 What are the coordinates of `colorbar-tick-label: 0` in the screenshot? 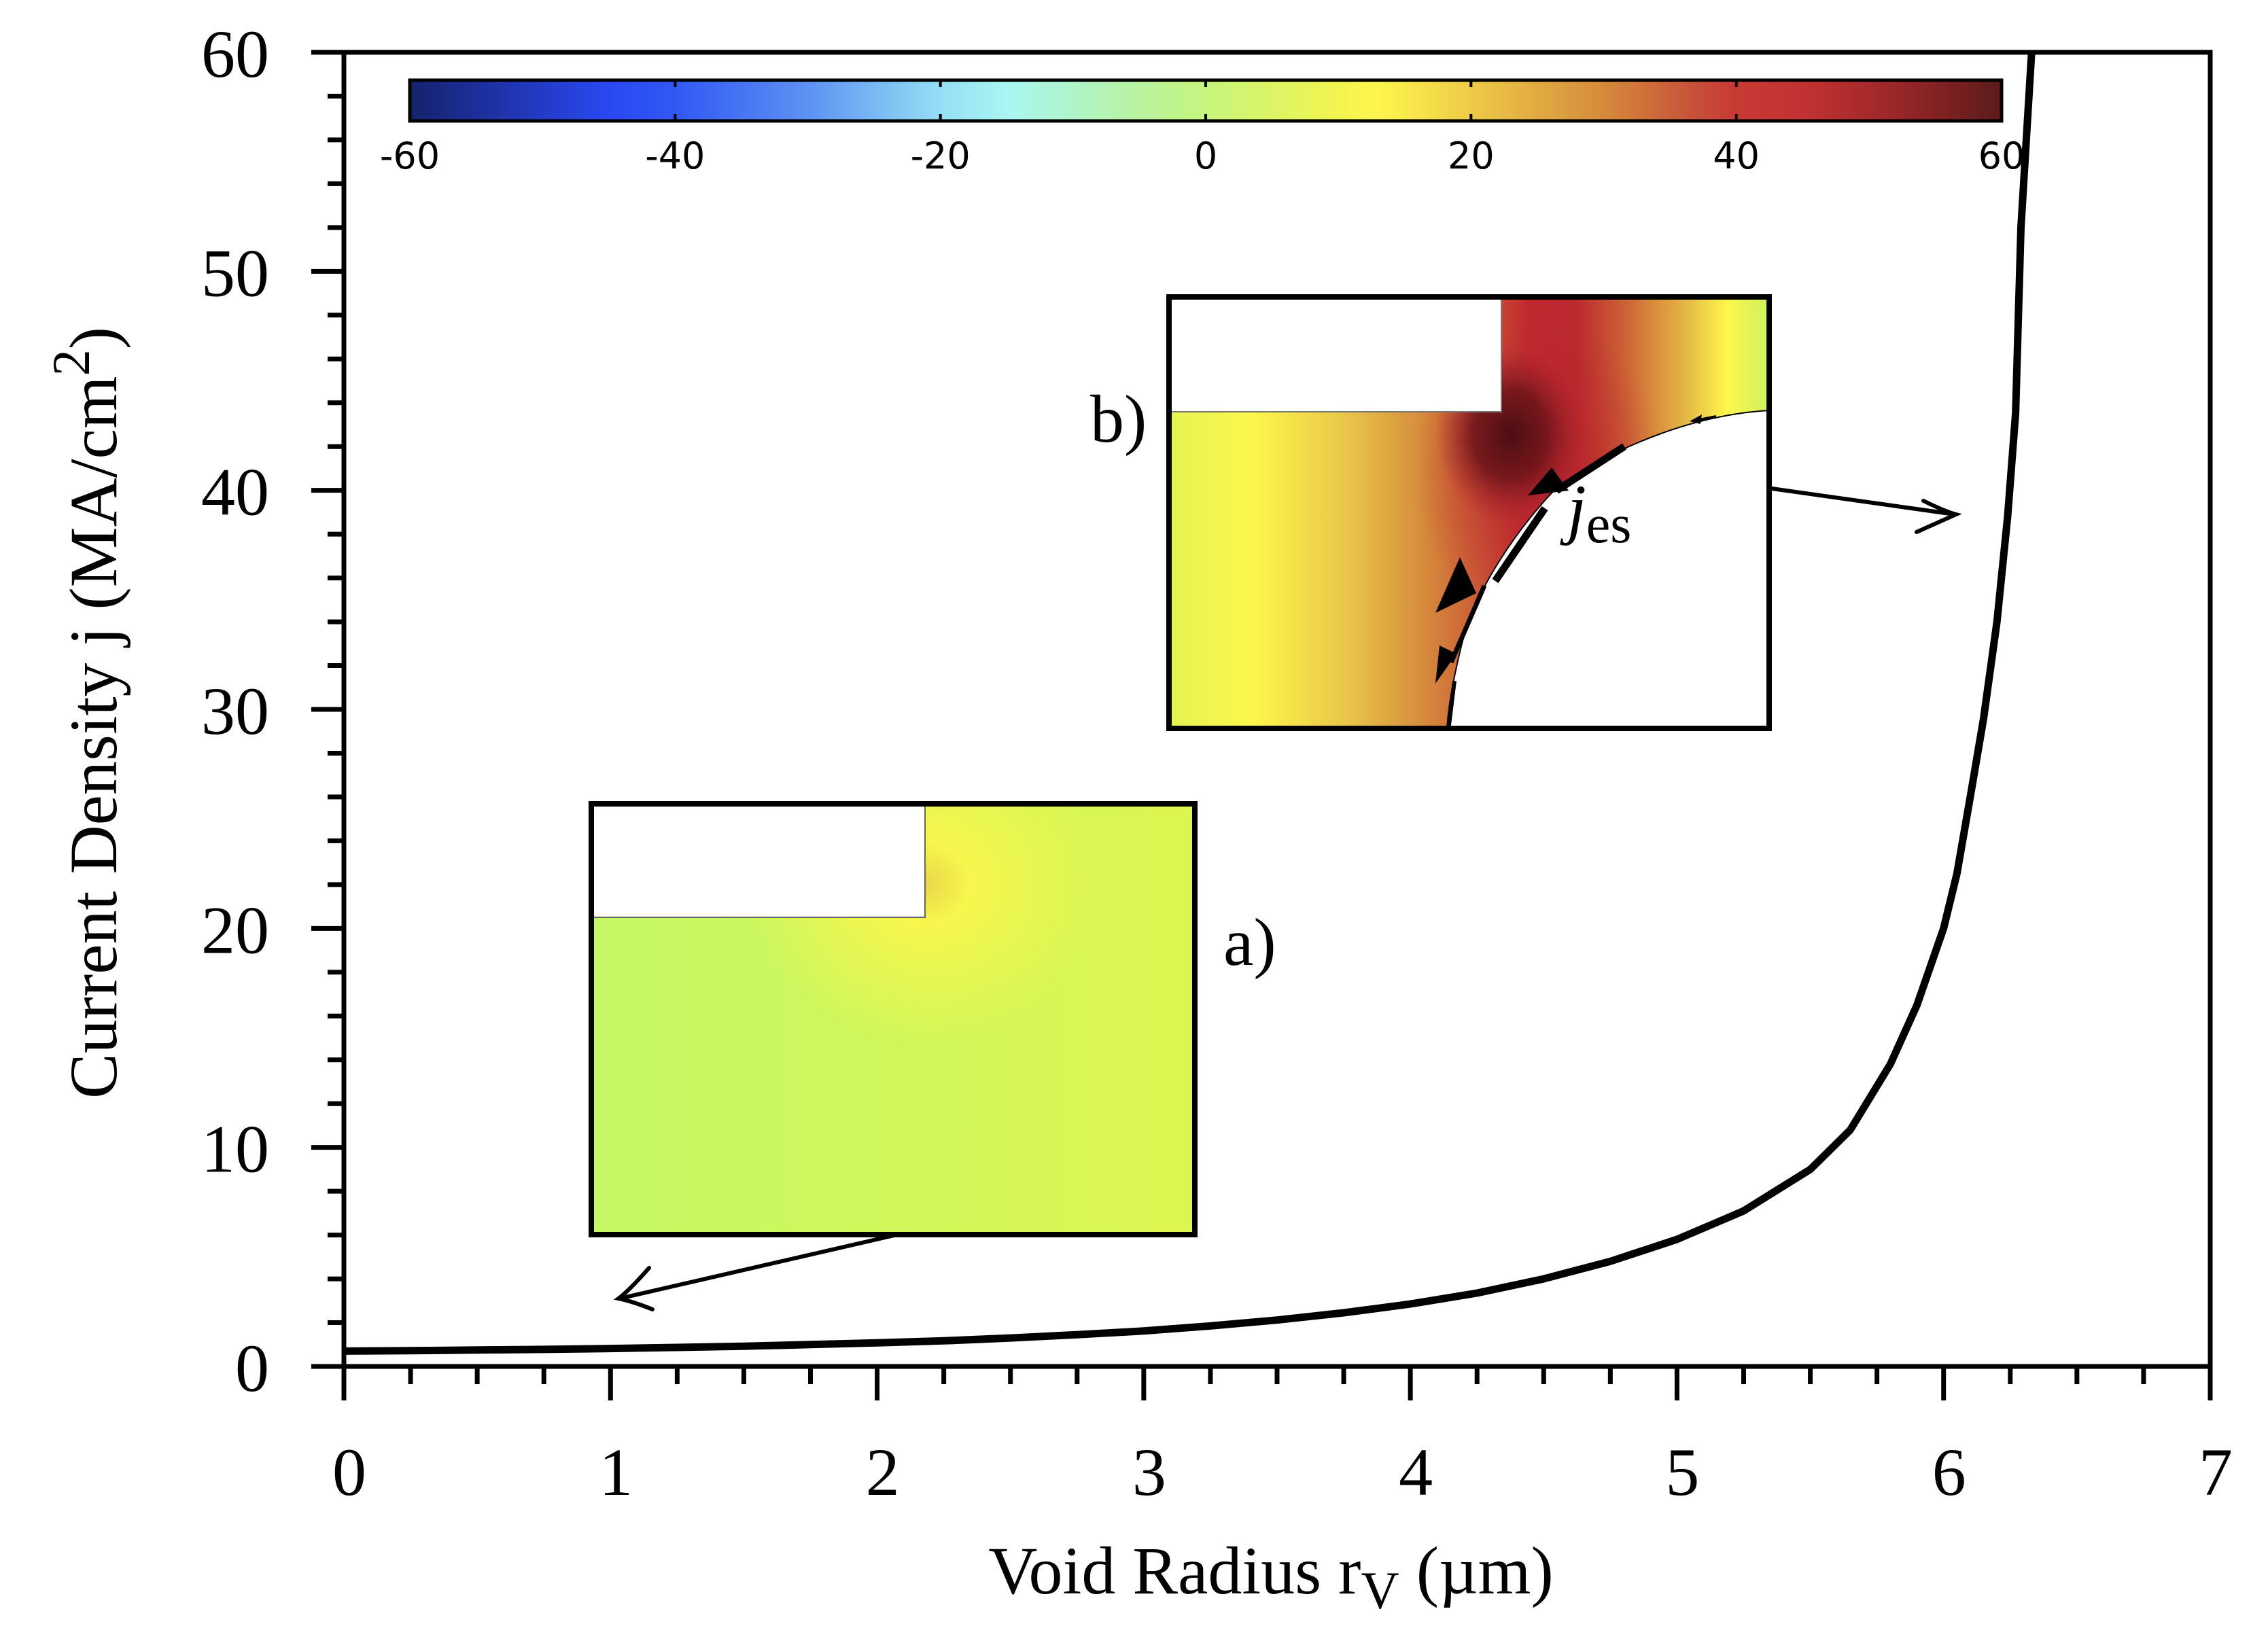 It's located at (1205, 156).